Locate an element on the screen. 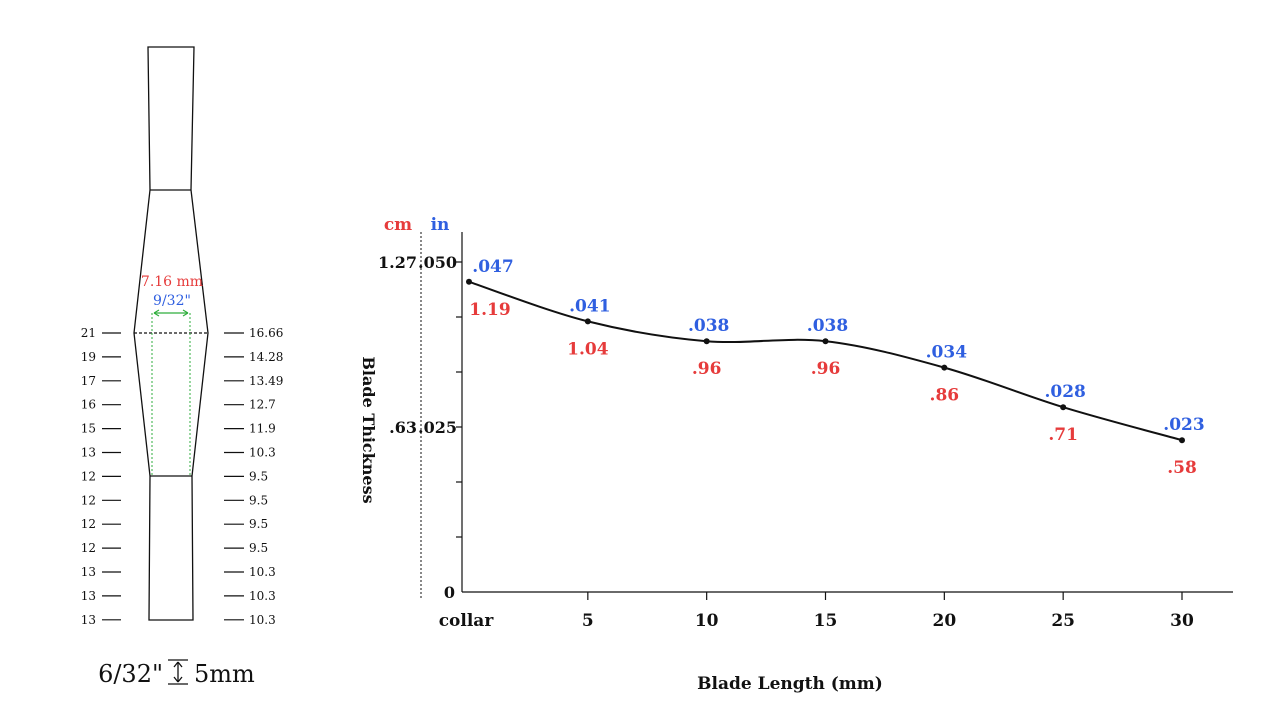 This screenshot has width=1280, height=720. blade-right-value: 11.9 is located at coordinates (262, 429).